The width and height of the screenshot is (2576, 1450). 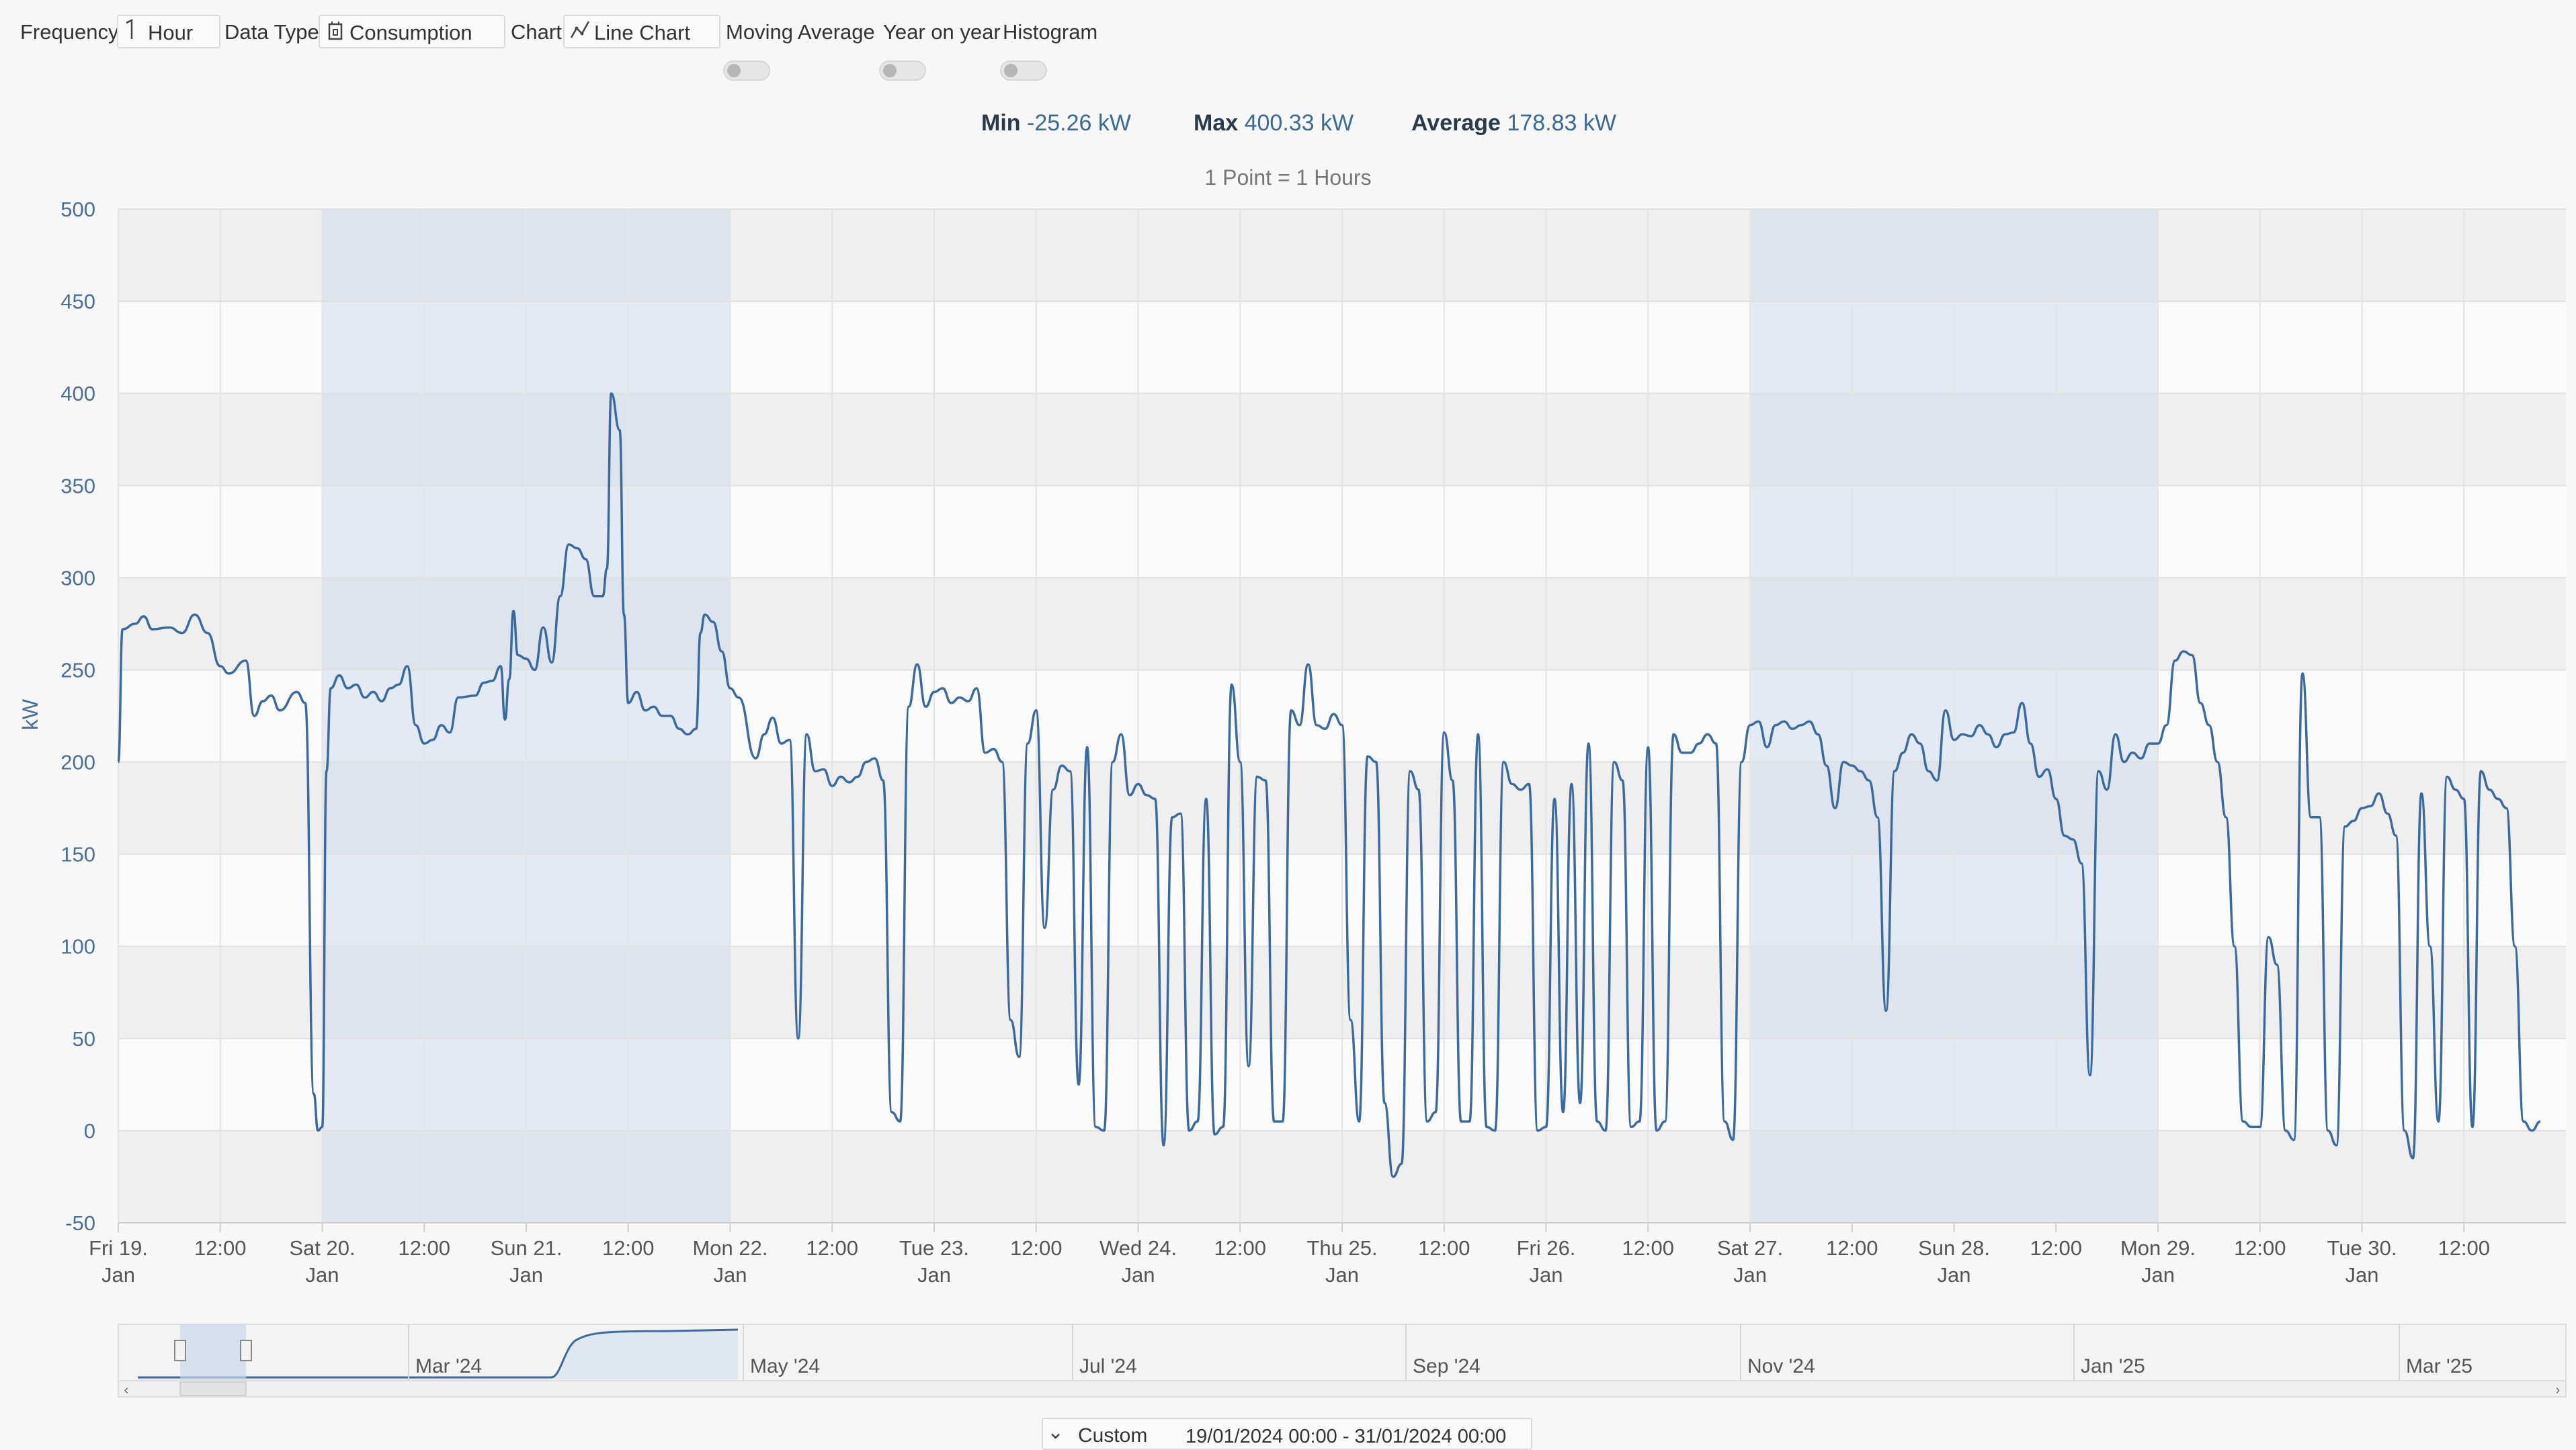 I want to click on range-mode: Custom, so click(x=1113, y=1435).